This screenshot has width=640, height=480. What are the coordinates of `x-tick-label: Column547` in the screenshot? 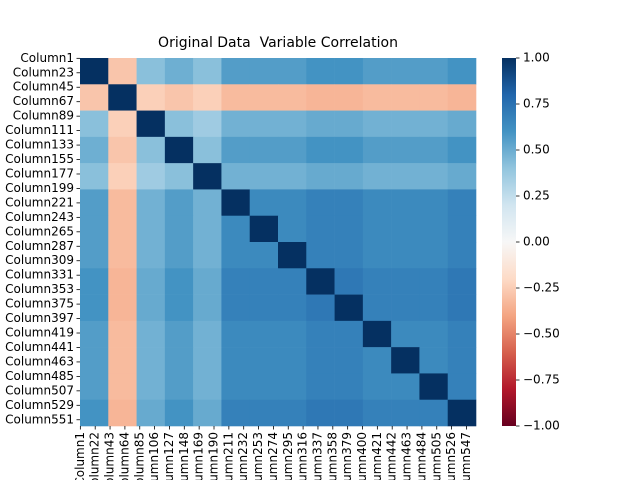 It's located at (466, 456).